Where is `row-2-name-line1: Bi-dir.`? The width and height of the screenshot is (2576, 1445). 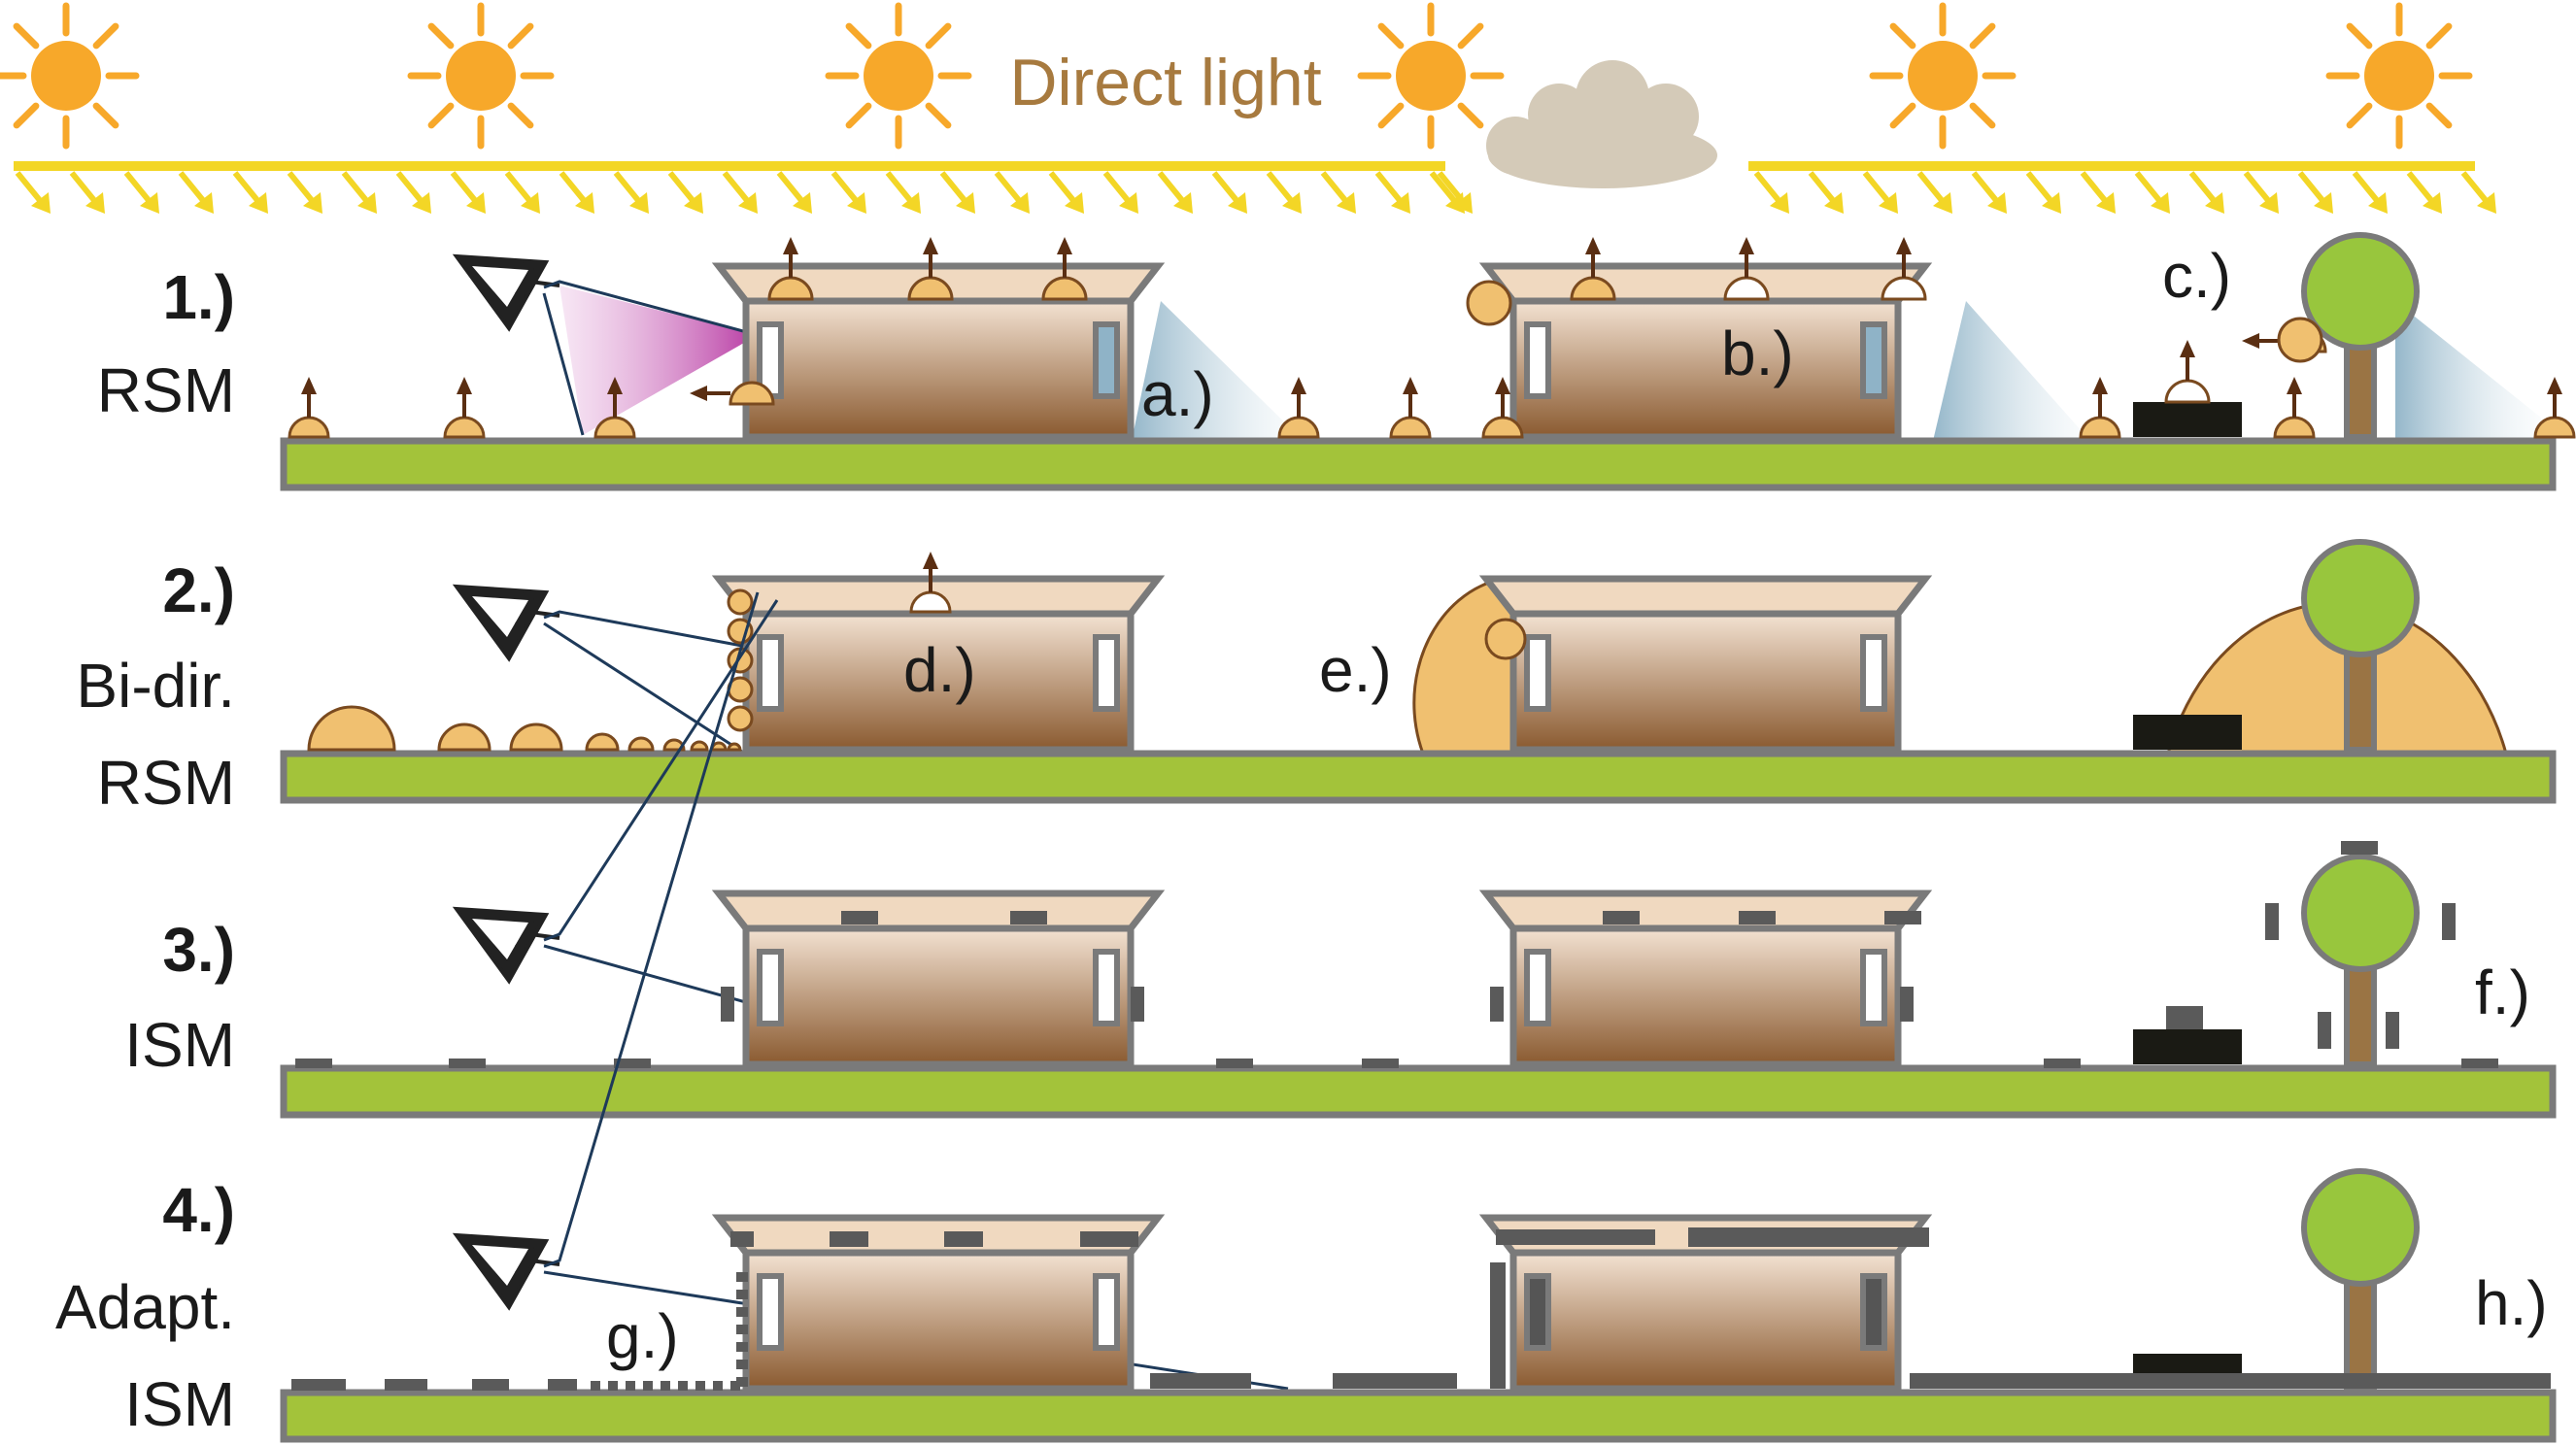
row-2-name-line1: Bi-dir. is located at coordinates (155, 686).